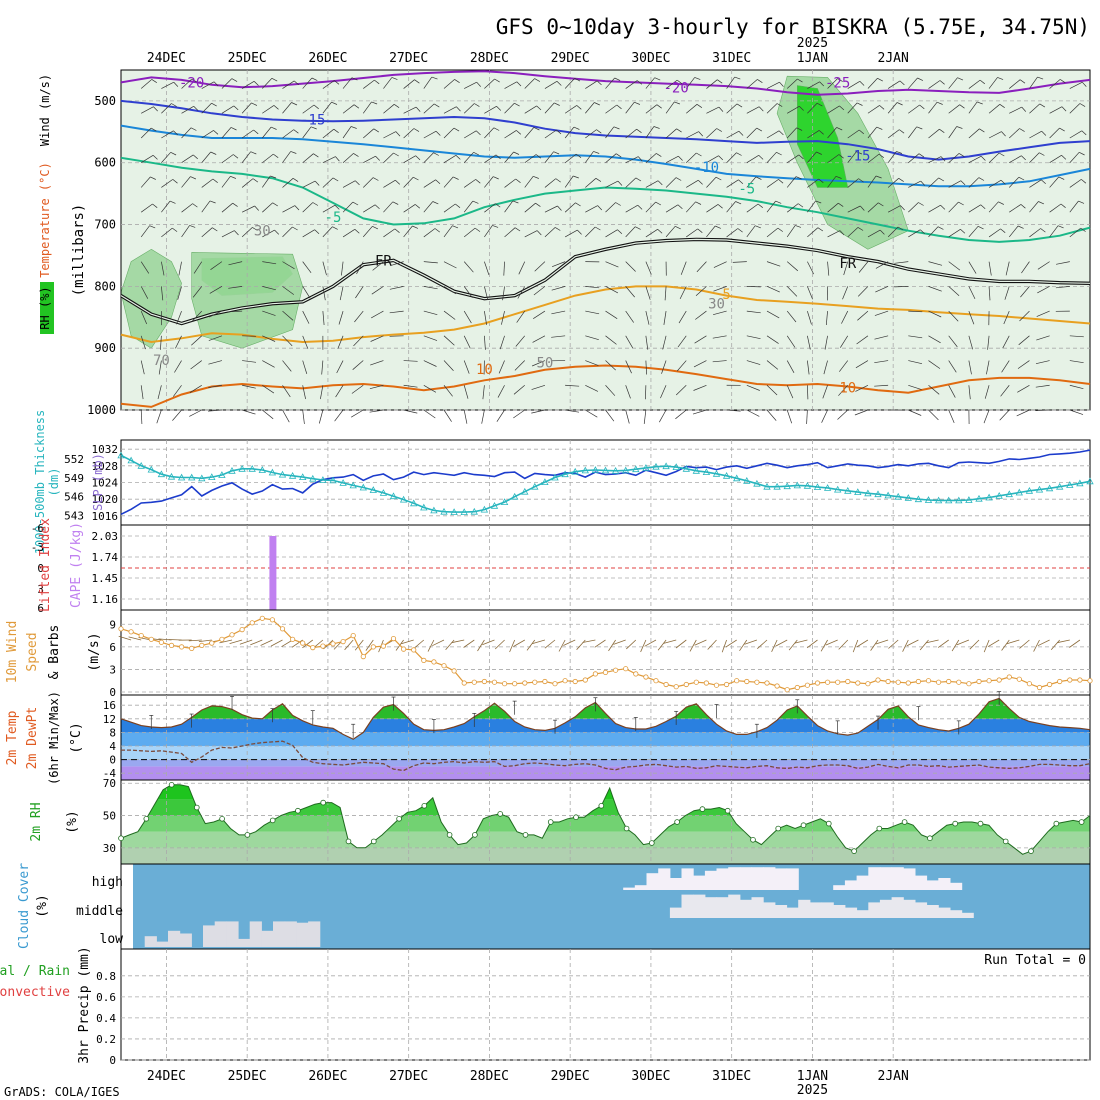  What do you see at coordinates (37, 547) in the screenshot?
I see `li-tick: -3` at bounding box center [37, 547].